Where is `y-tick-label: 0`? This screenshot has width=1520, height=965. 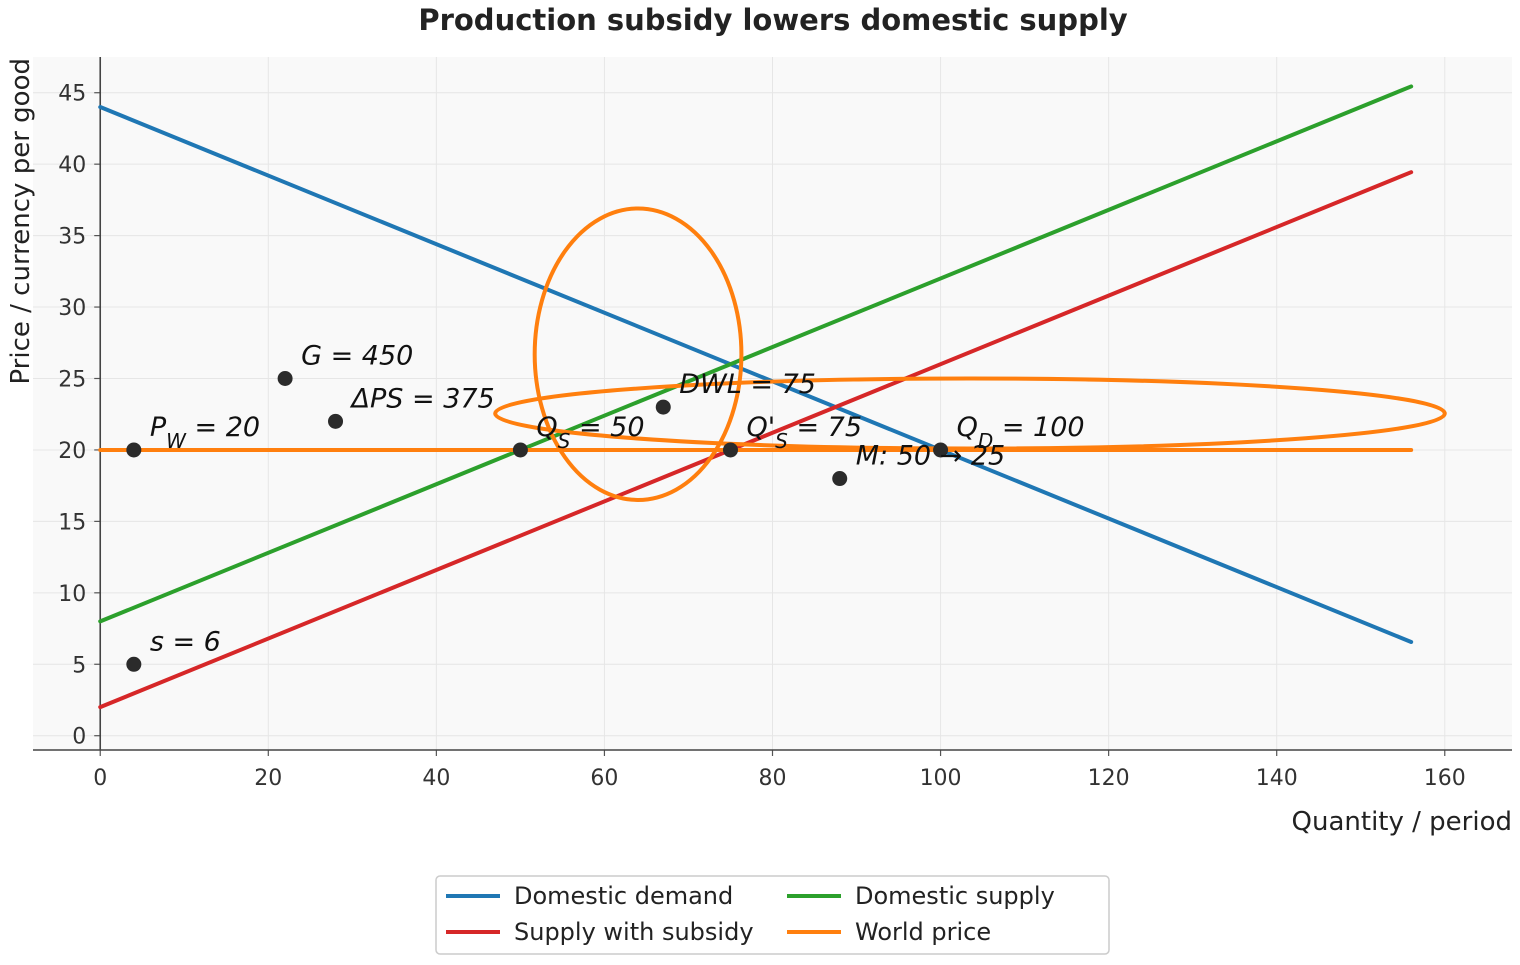
y-tick-label: 0 is located at coordinates (79, 737).